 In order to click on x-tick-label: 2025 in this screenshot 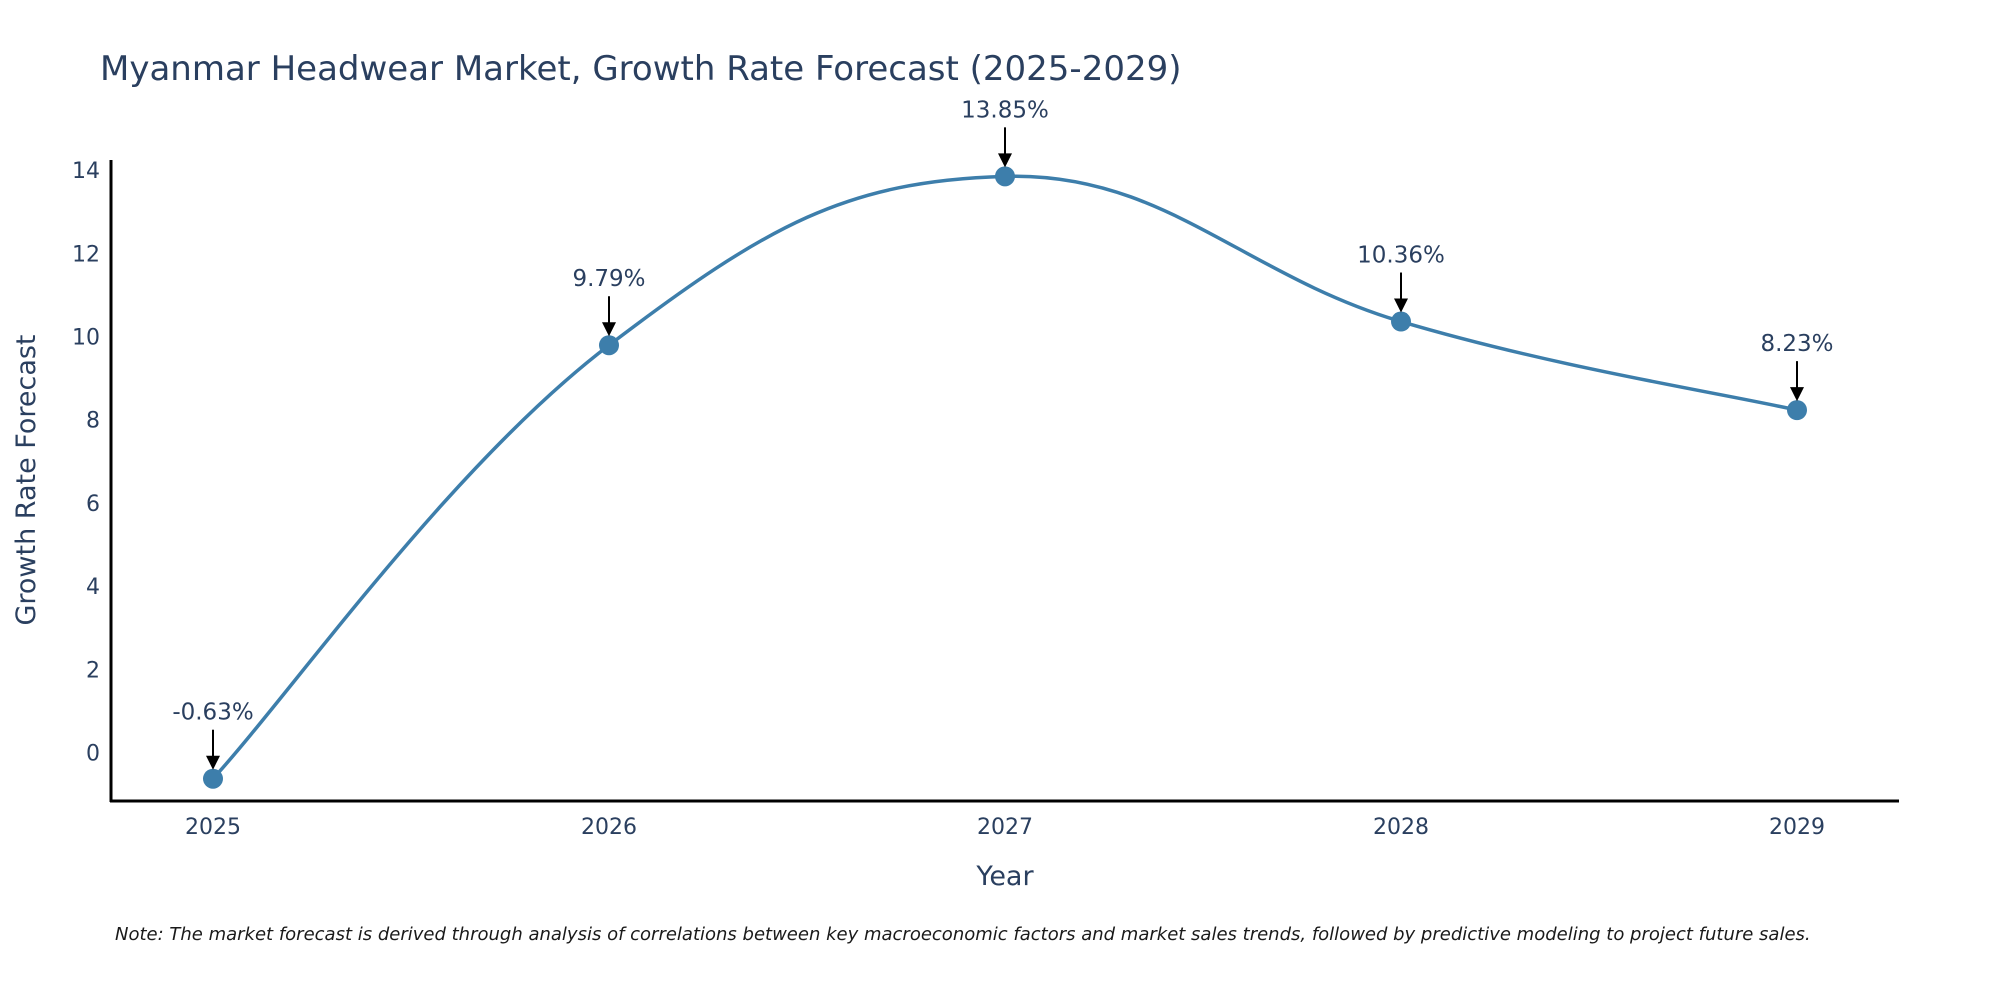, I will do `click(213, 827)`.